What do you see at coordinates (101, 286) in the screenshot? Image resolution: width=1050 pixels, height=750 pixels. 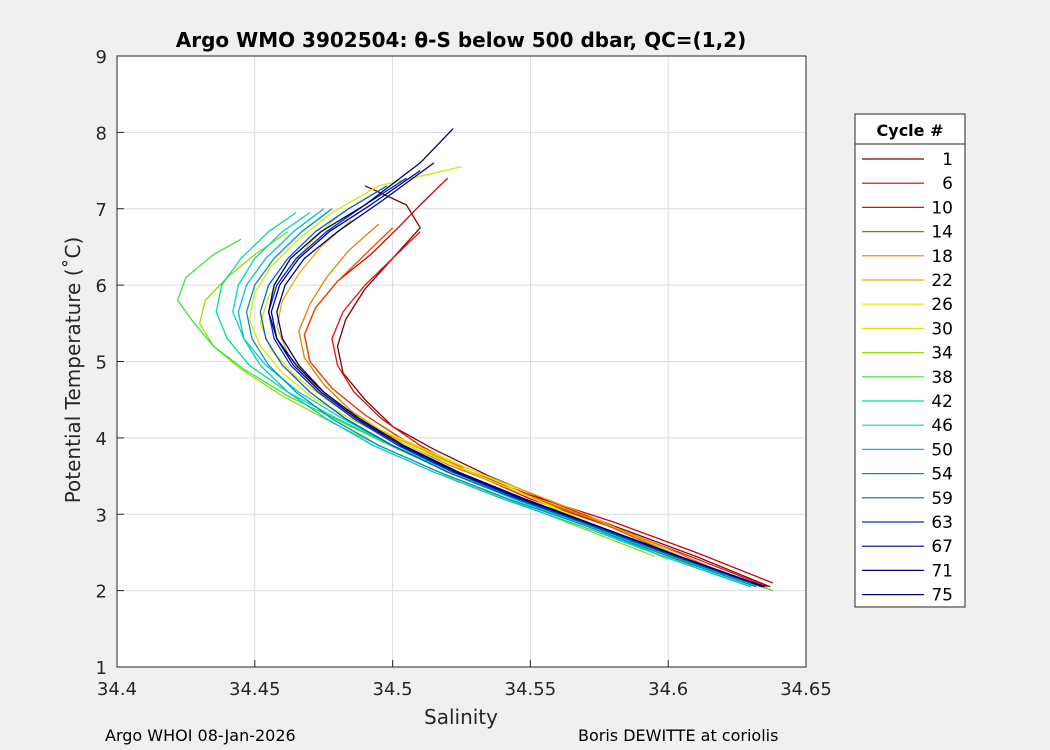 I see `y-tick-label: 6` at bounding box center [101, 286].